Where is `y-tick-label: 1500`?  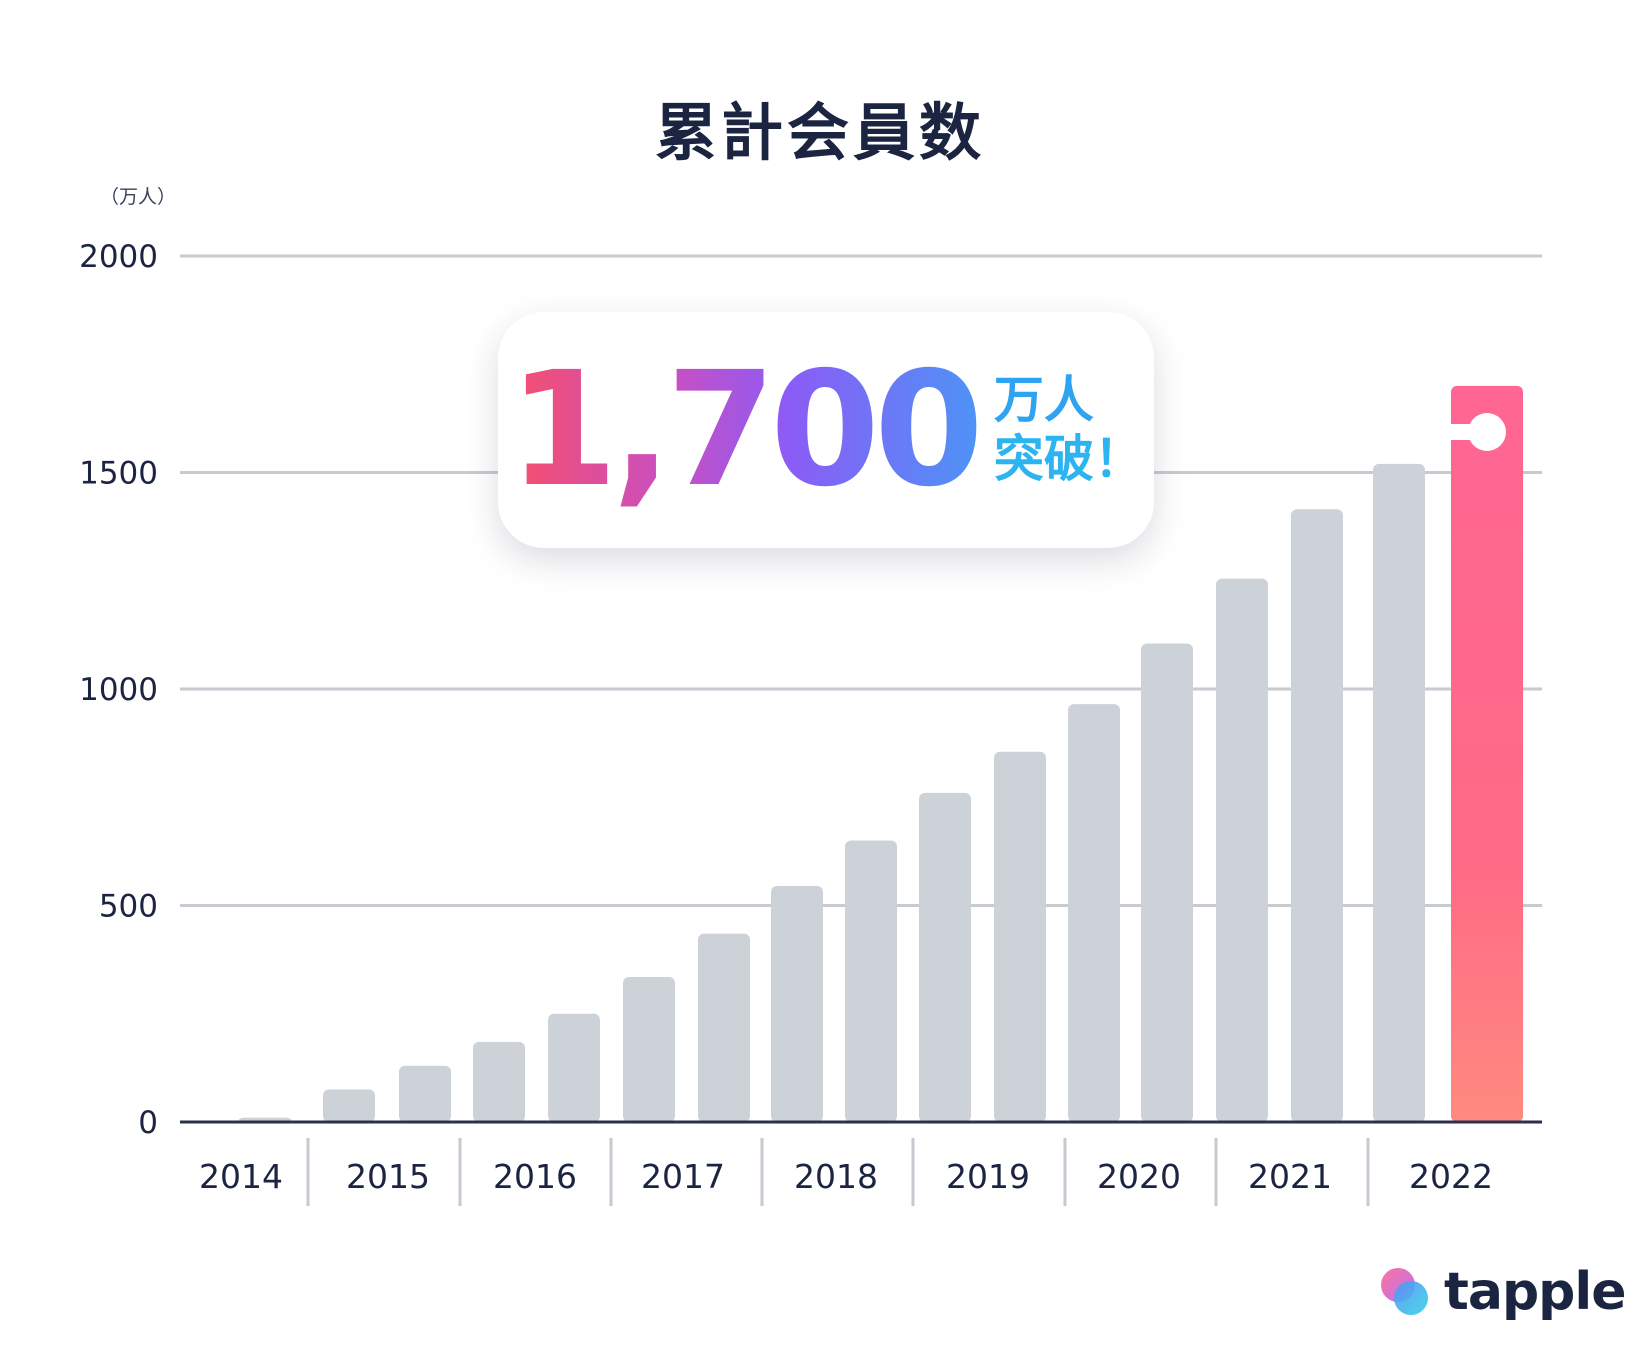
y-tick-label: 1500 is located at coordinates (118, 474).